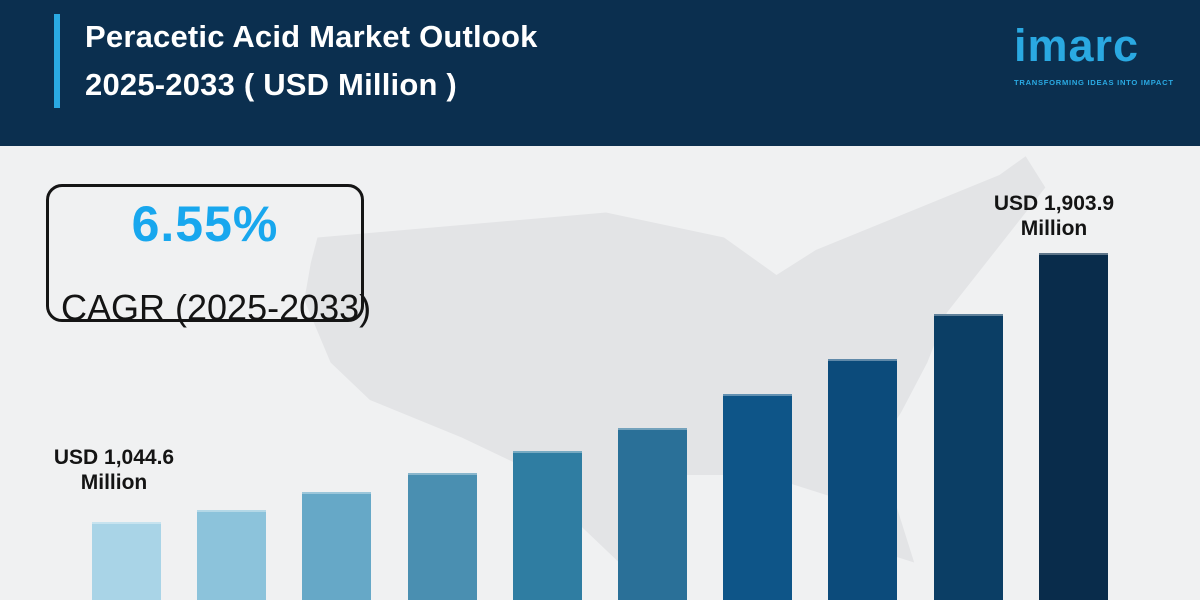 The image size is (1200, 600). I want to click on first-bar-value-line2: Million, so click(114, 482).